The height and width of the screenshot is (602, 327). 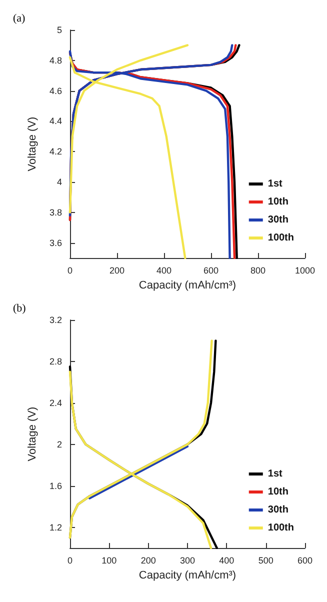 I want to click on chart-title: (a), so click(x=19, y=18).